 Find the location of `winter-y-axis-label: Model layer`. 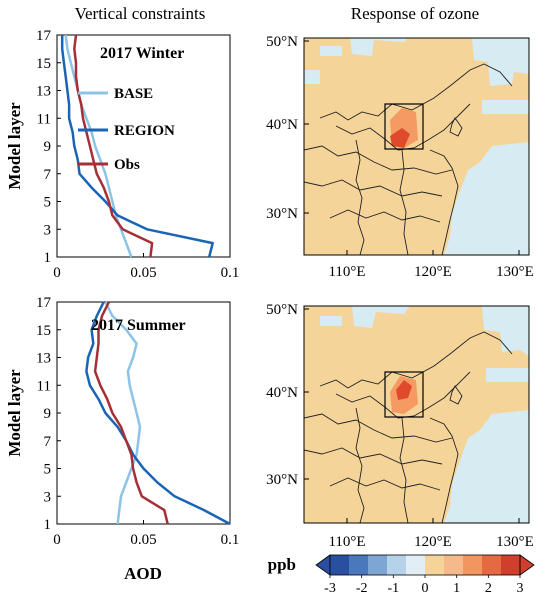

winter-y-axis-label: Model layer is located at coordinates (14, 146).